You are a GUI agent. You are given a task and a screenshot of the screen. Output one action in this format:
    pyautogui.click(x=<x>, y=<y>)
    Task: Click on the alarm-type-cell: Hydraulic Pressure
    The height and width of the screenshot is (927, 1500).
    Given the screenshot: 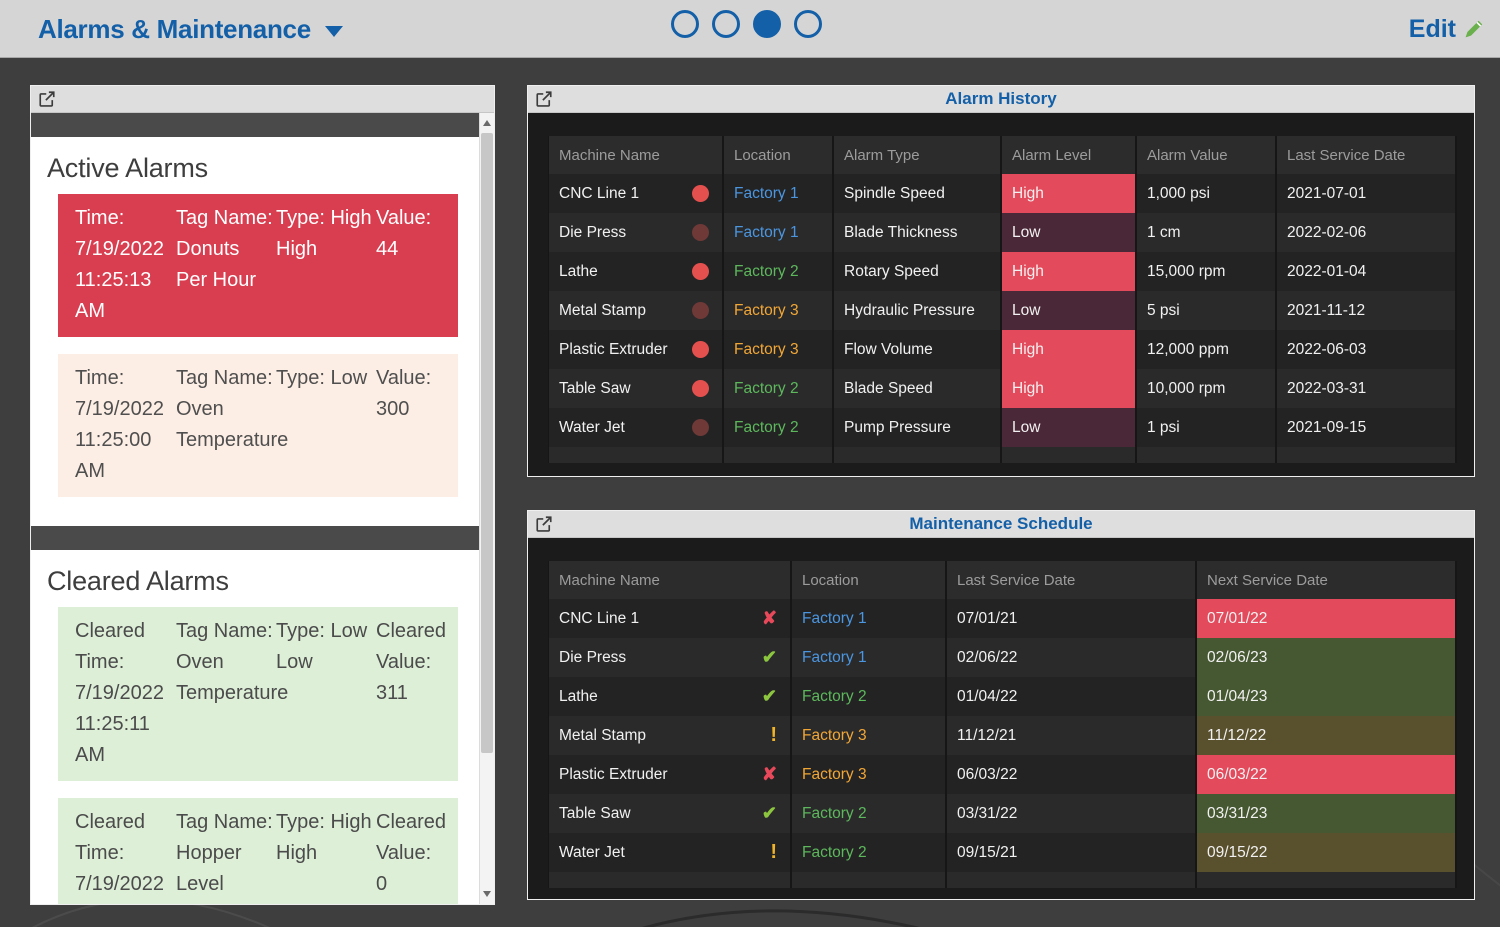 What is the action you would take?
    pyautogui.click(x=918, y=310)
    